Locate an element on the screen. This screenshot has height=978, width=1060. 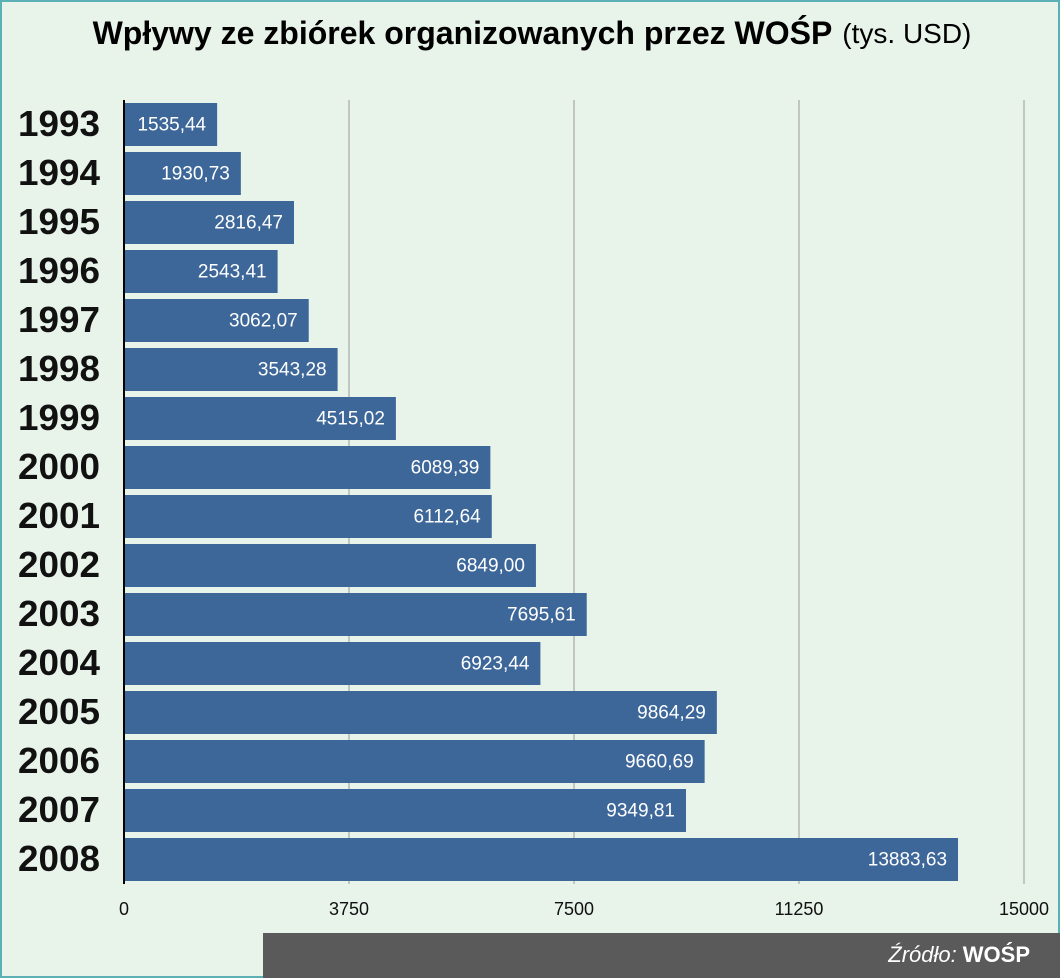
y-tick-label: 1993 is located at coordinates (59, 123).